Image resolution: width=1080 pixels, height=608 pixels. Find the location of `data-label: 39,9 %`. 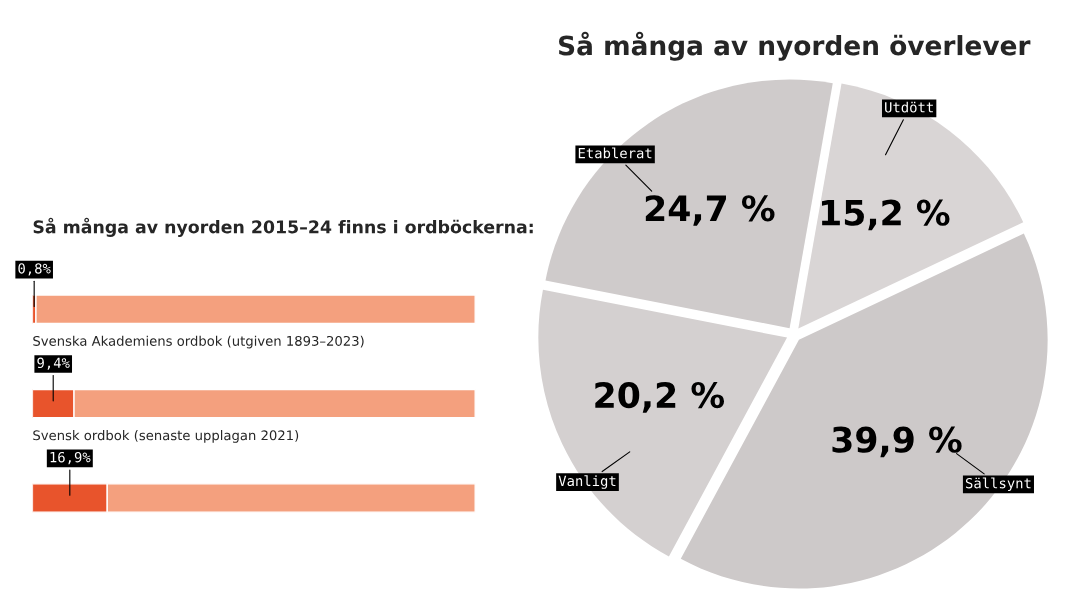

data-label: 39,9 % is located at coordinates (897, 442).